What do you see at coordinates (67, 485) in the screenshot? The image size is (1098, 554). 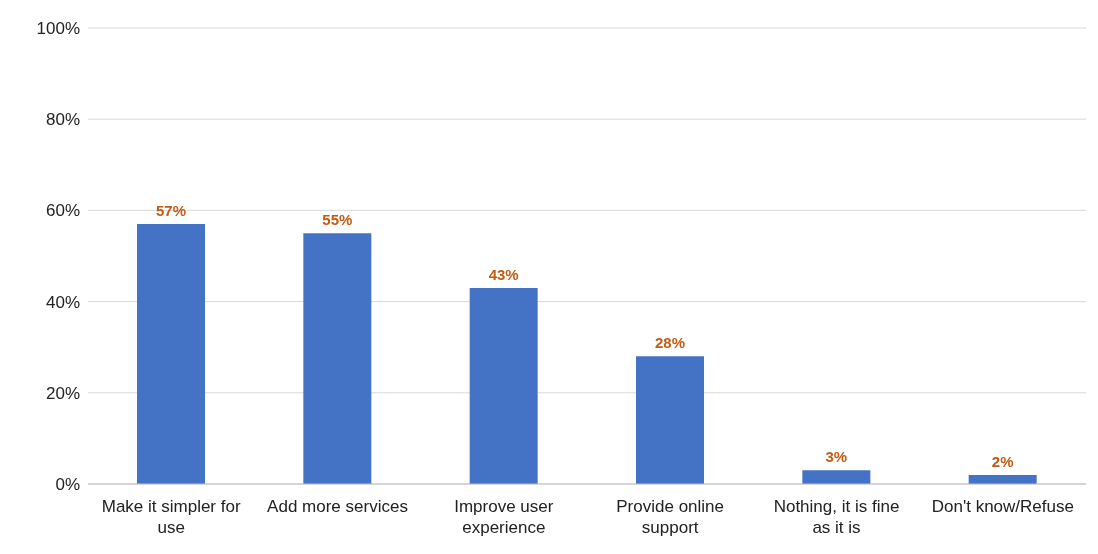 I see `y-tick-label: 0%` at bounding box center [67, 485].